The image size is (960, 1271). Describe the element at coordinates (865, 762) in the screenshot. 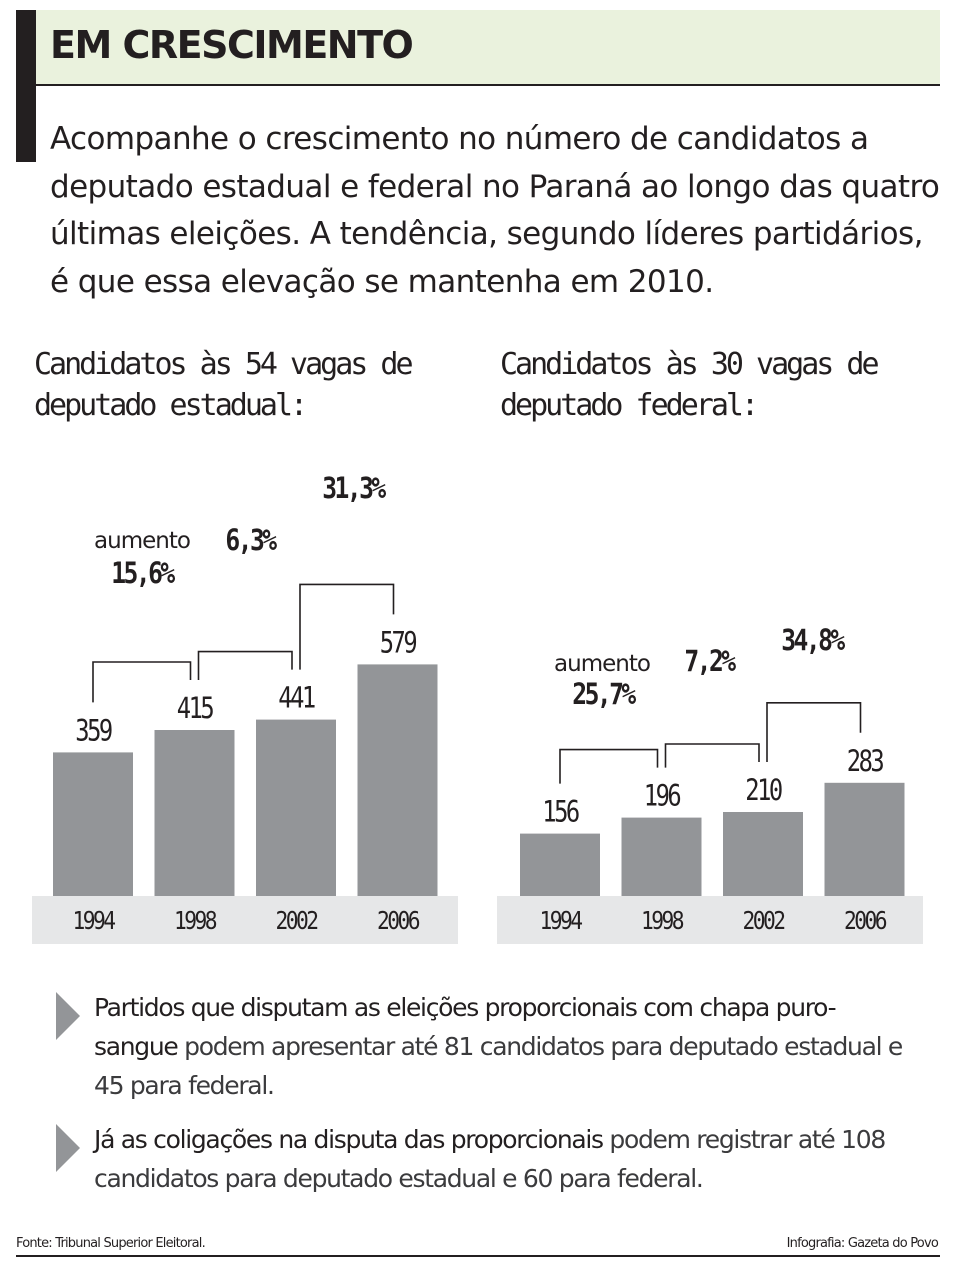

I see `data-label-2006: 283` at that location.